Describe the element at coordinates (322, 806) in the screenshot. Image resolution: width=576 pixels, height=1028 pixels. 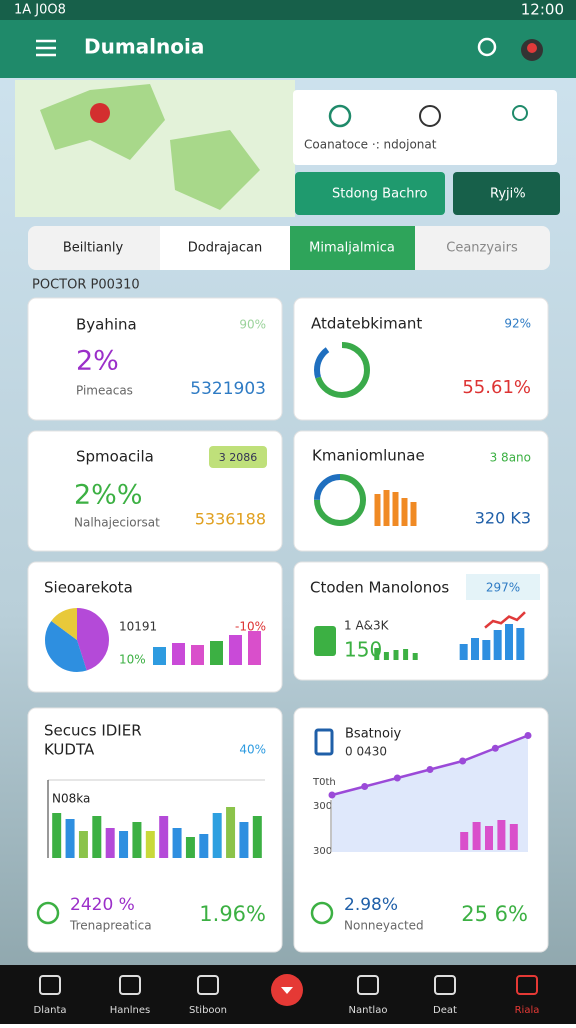
I see `label: 300` at that location.